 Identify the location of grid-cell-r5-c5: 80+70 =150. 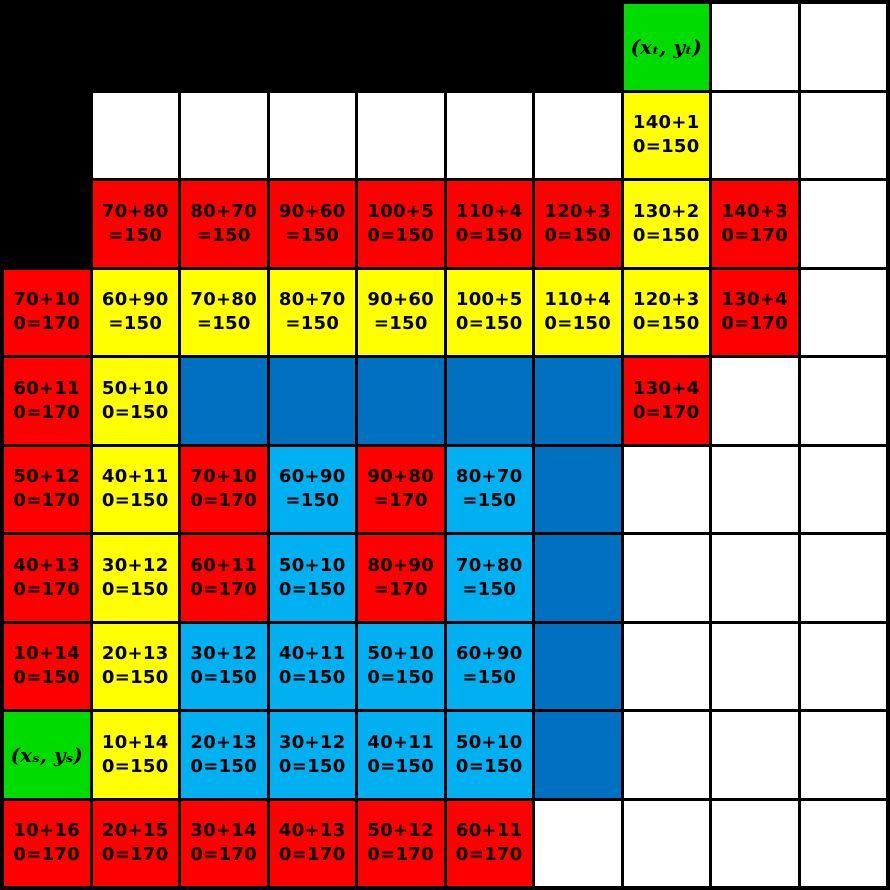
(489, 489).